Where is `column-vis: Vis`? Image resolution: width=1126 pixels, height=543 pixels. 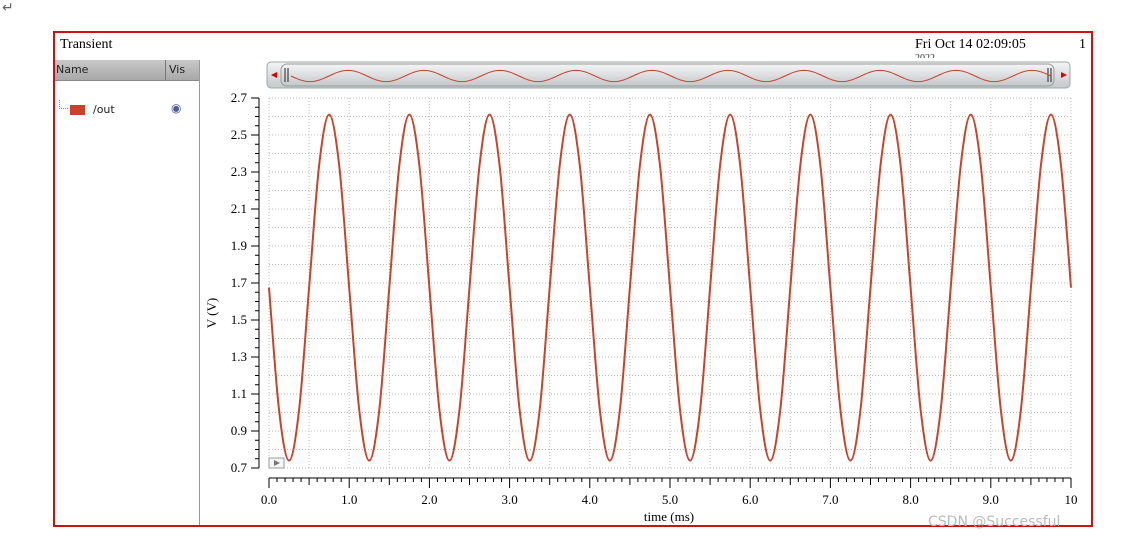
column-vis: Vis is located at coordinates (177, 69).